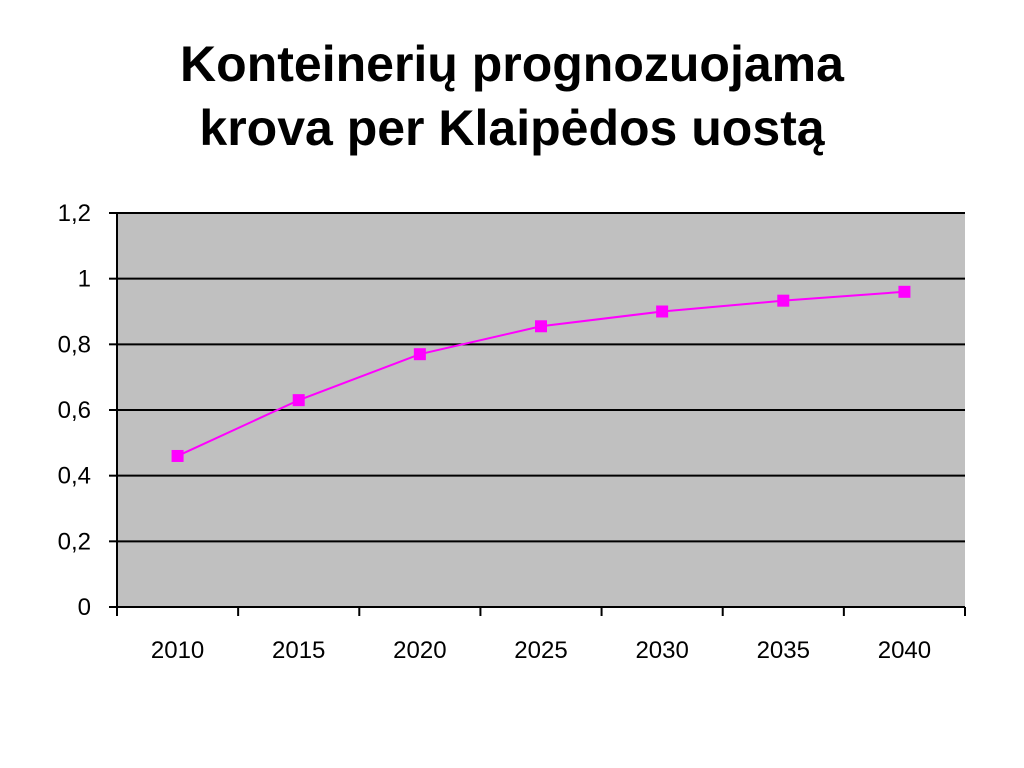 This screenshot has width=1024, height=768. I want to click on y-tick-label: 0, so click(84, 607).